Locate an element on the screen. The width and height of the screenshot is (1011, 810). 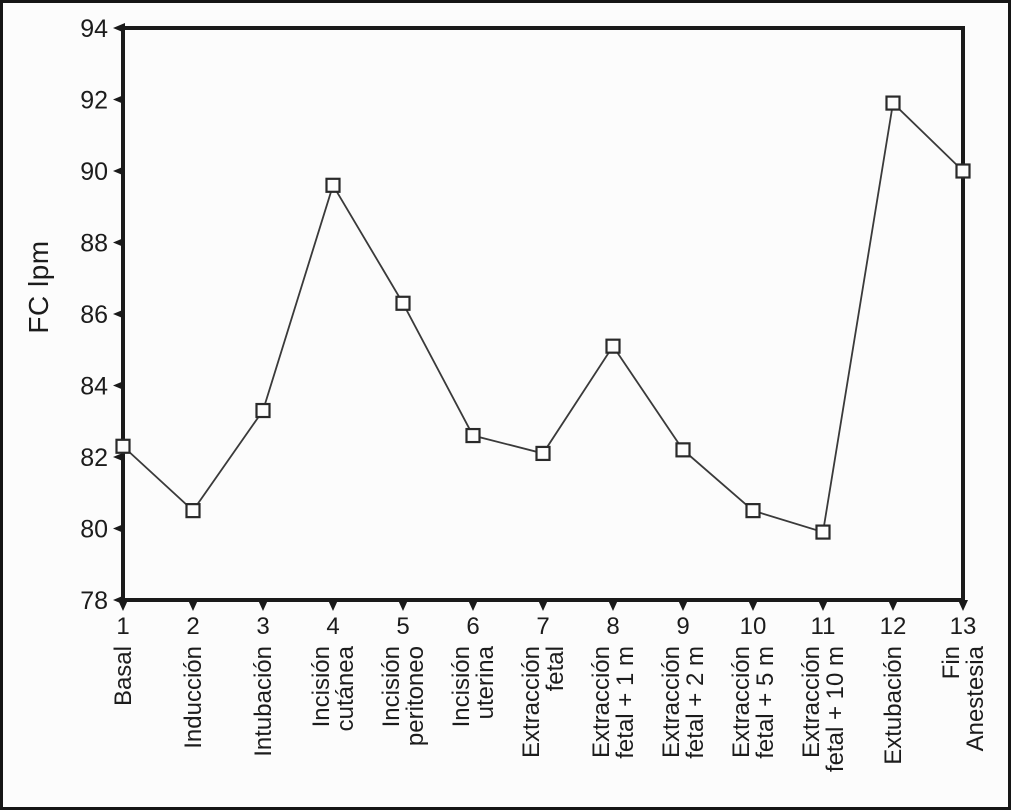
x-category-label: fetal + 1 m is located at coordinates (625, 702).